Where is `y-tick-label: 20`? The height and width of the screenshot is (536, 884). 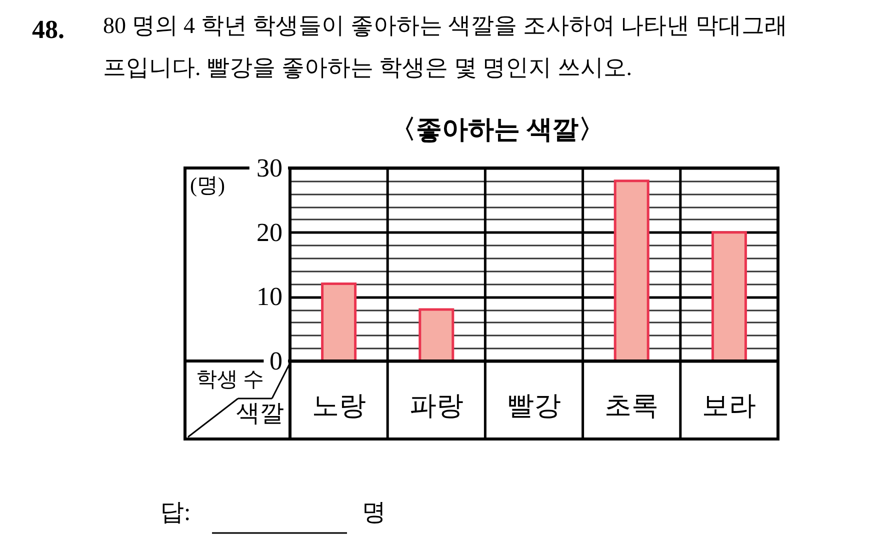
y-tick-label: 20 is located at coordinates (269, 232).